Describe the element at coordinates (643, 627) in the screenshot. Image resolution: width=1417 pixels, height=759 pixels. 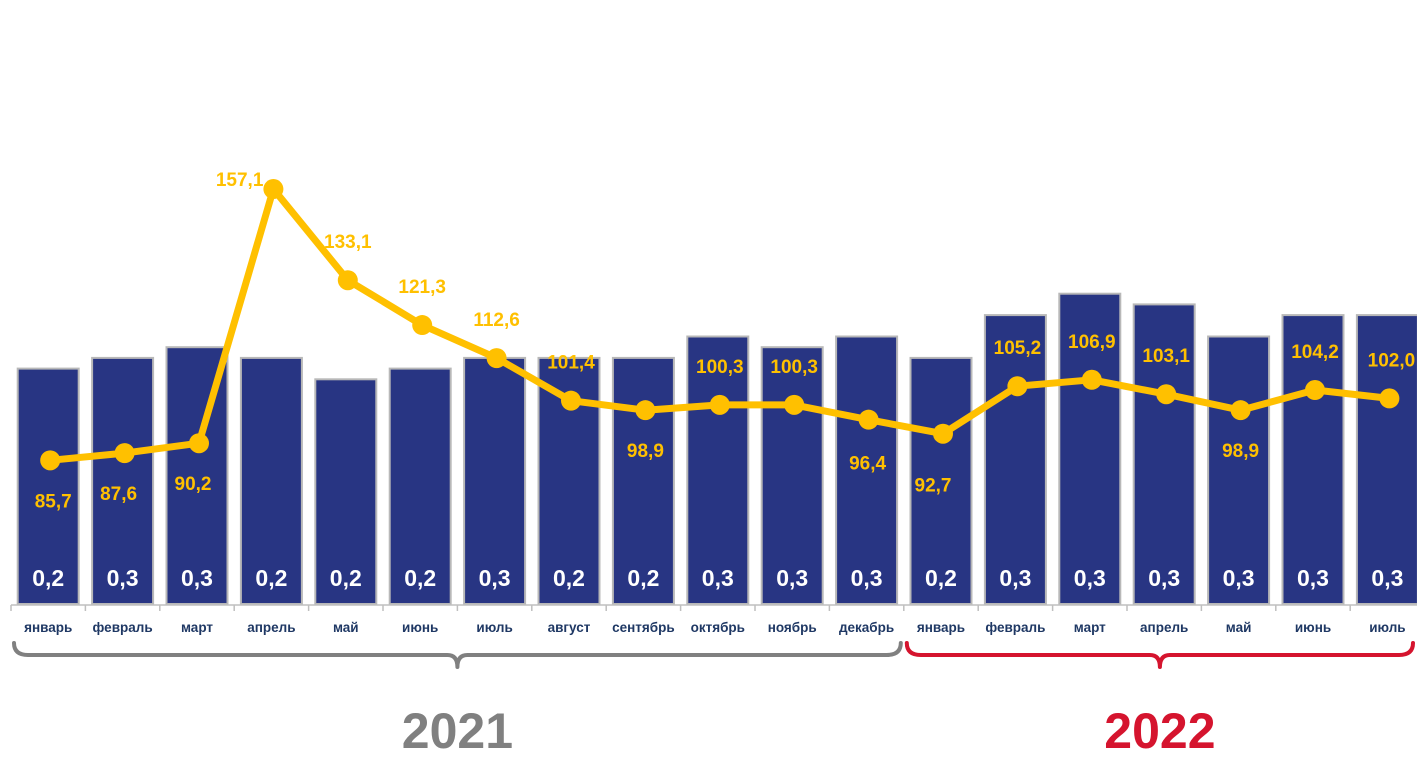
I see `x-tick-label: сентябрь` at that location.